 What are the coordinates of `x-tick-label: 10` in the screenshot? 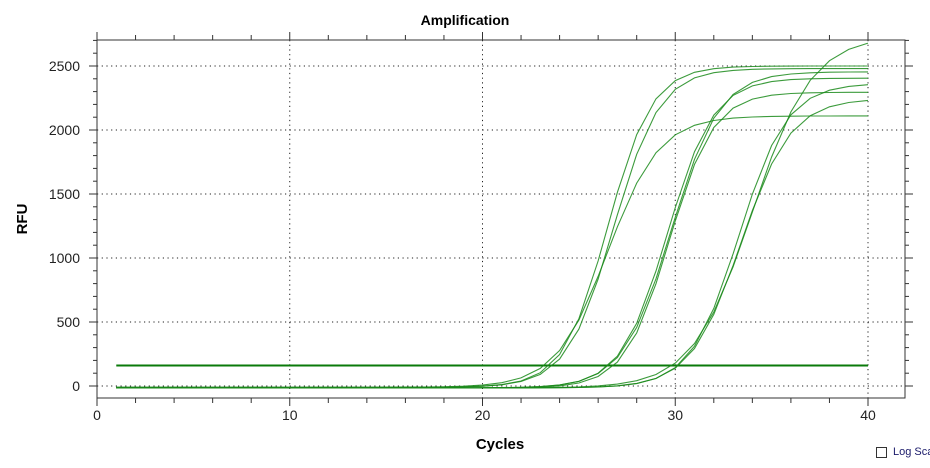 It's located at (290, 415).